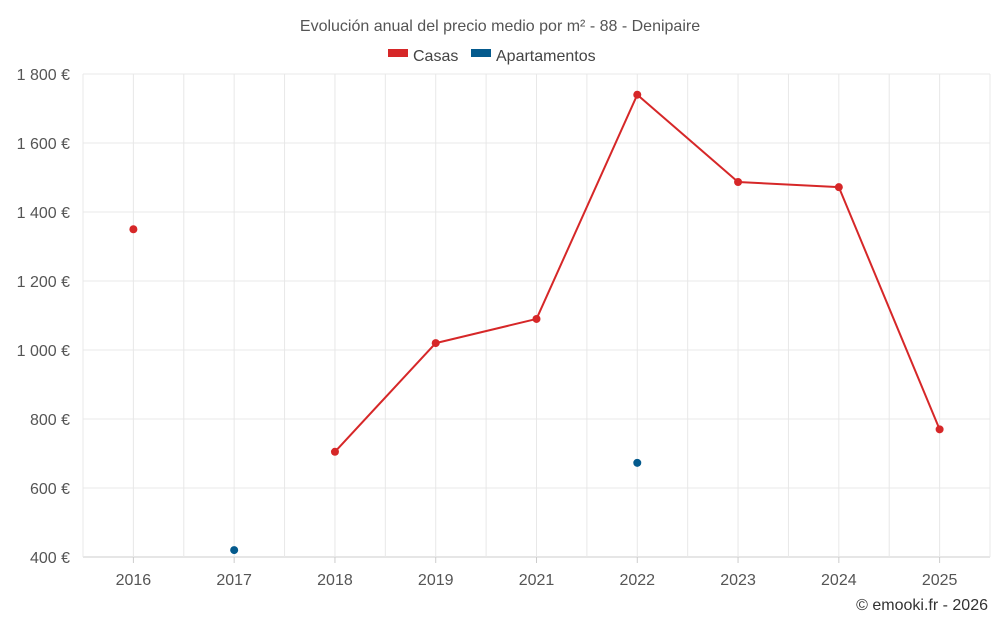 The height and width of the screenshot is (625, 1000). Describe the element at coordinates (481, 53) in the screenshot. I see `legend-swatch-apartamentos` at that location.